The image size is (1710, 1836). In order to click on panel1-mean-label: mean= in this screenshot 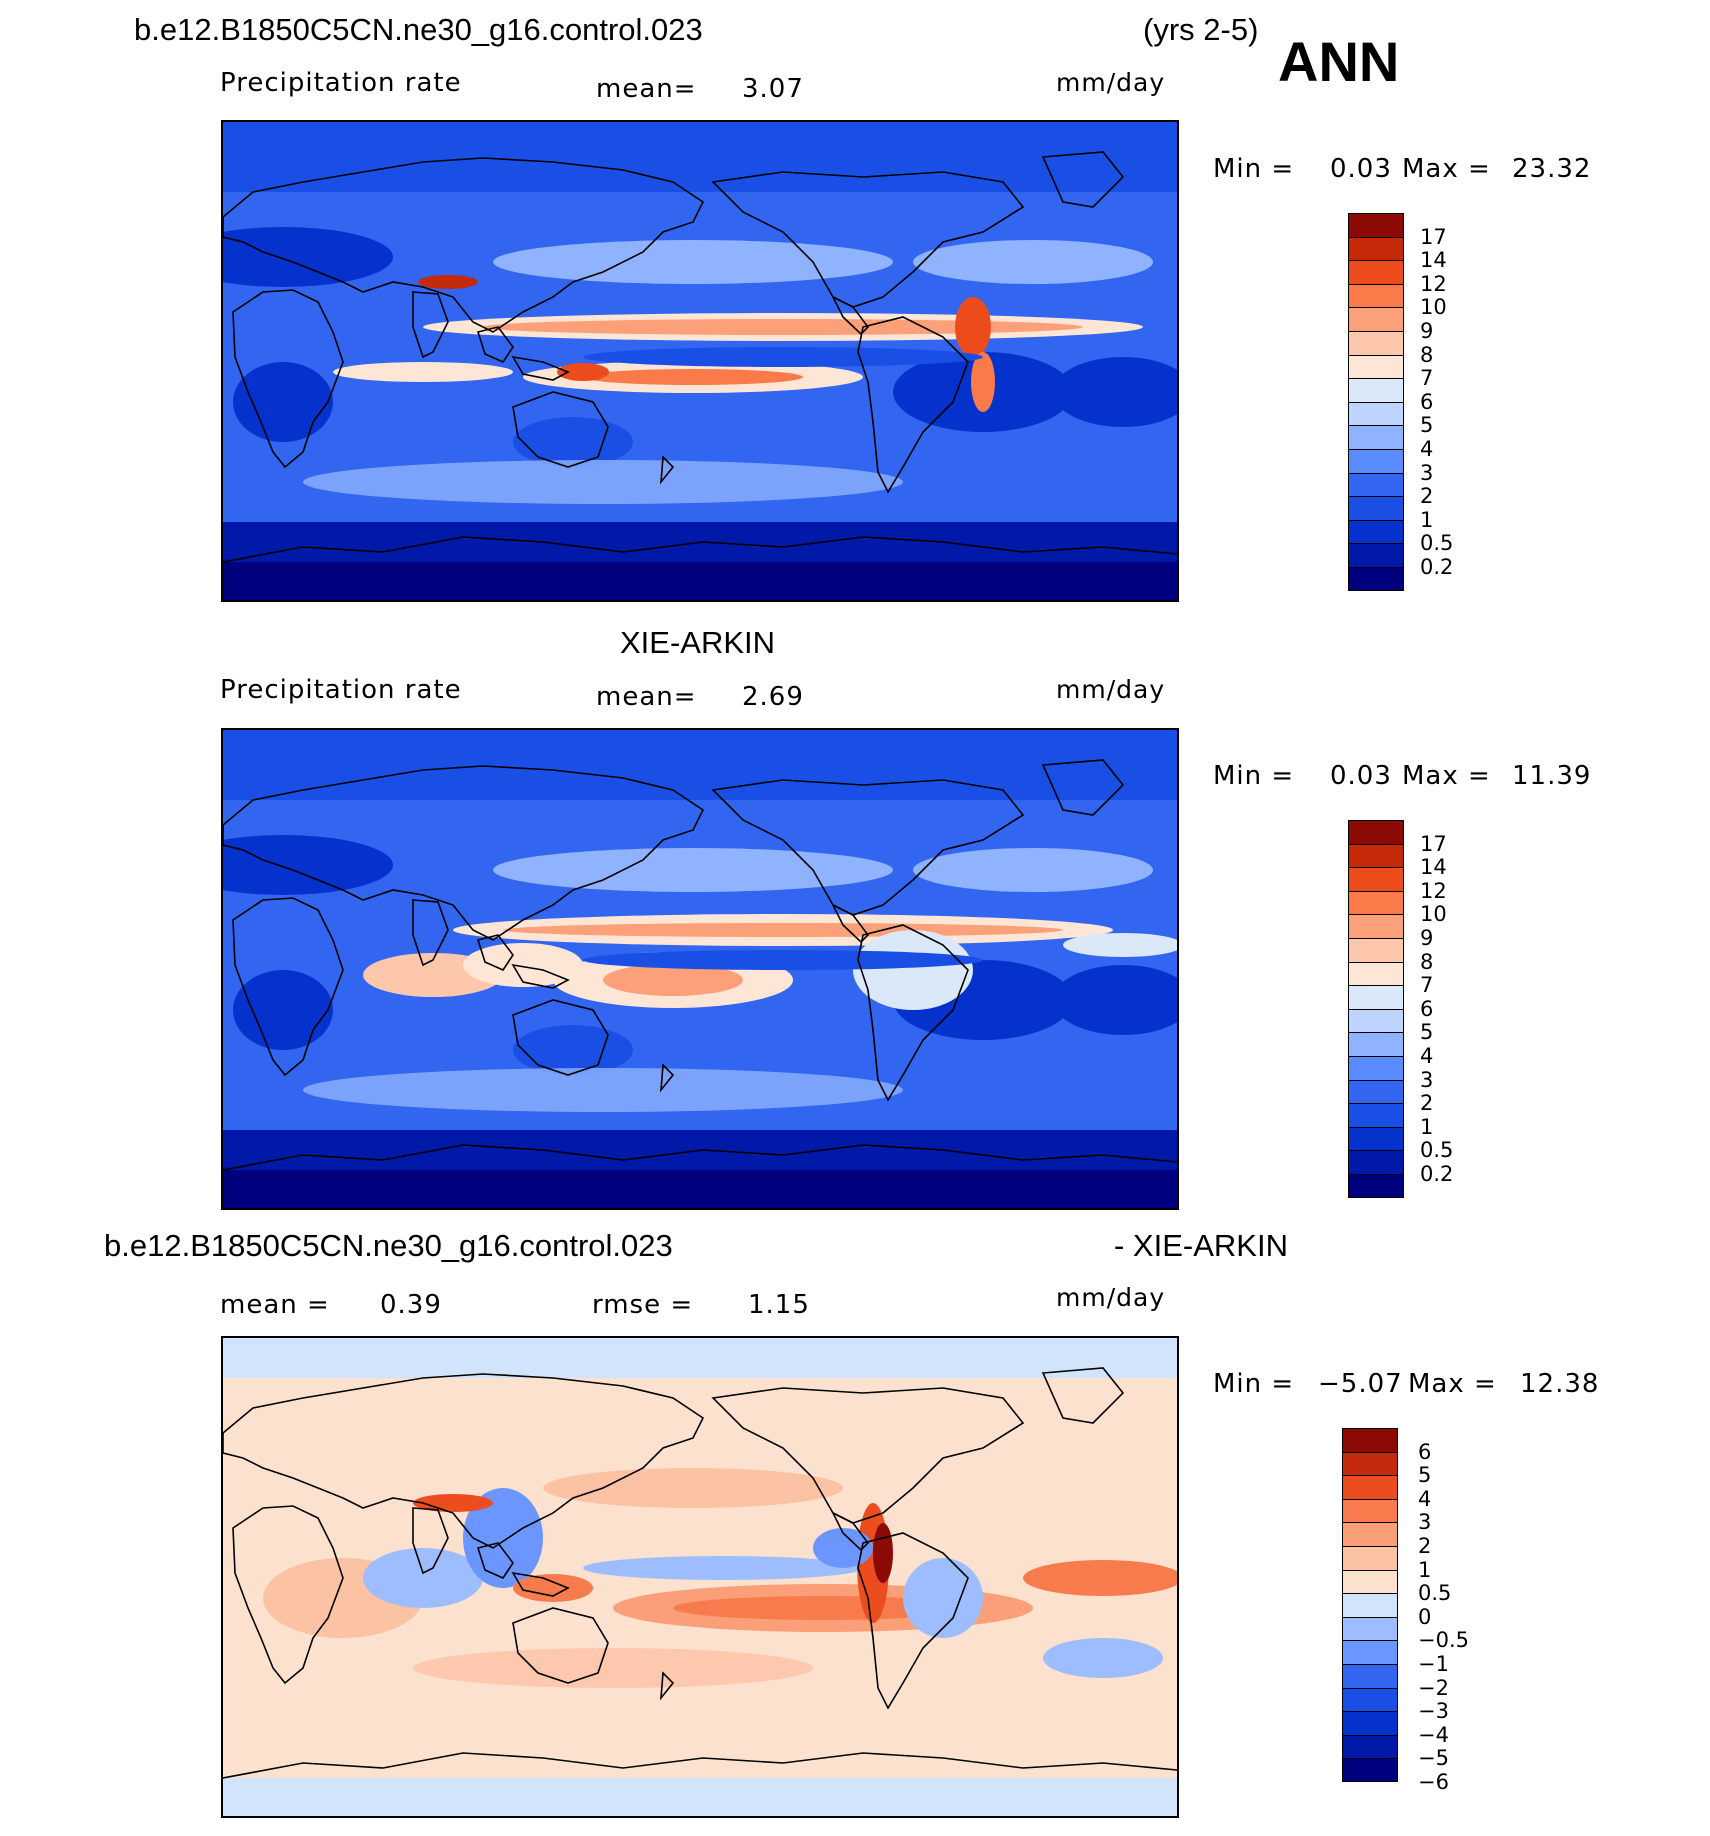, I will do `click(646, 89)`.